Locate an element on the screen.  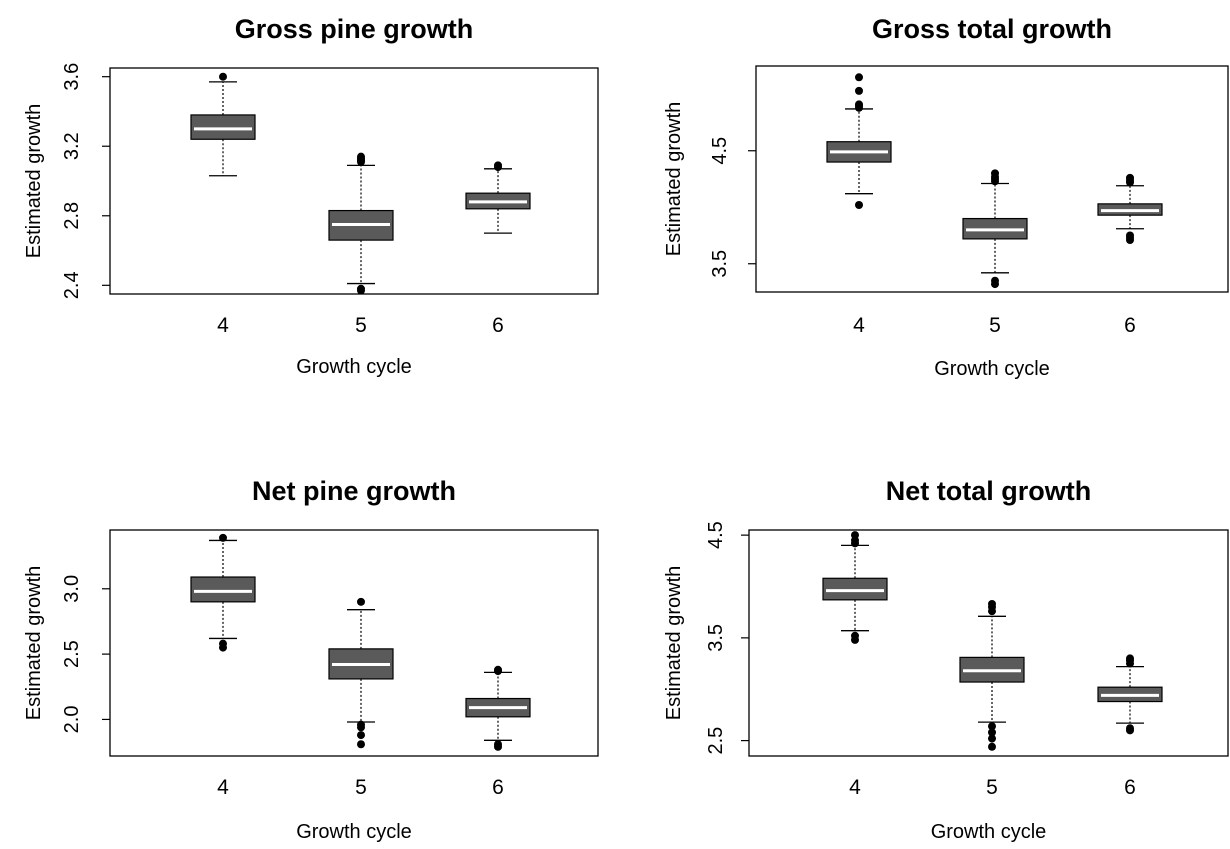
y-tick-label: 3.2 is located at coordinates (72, 146).